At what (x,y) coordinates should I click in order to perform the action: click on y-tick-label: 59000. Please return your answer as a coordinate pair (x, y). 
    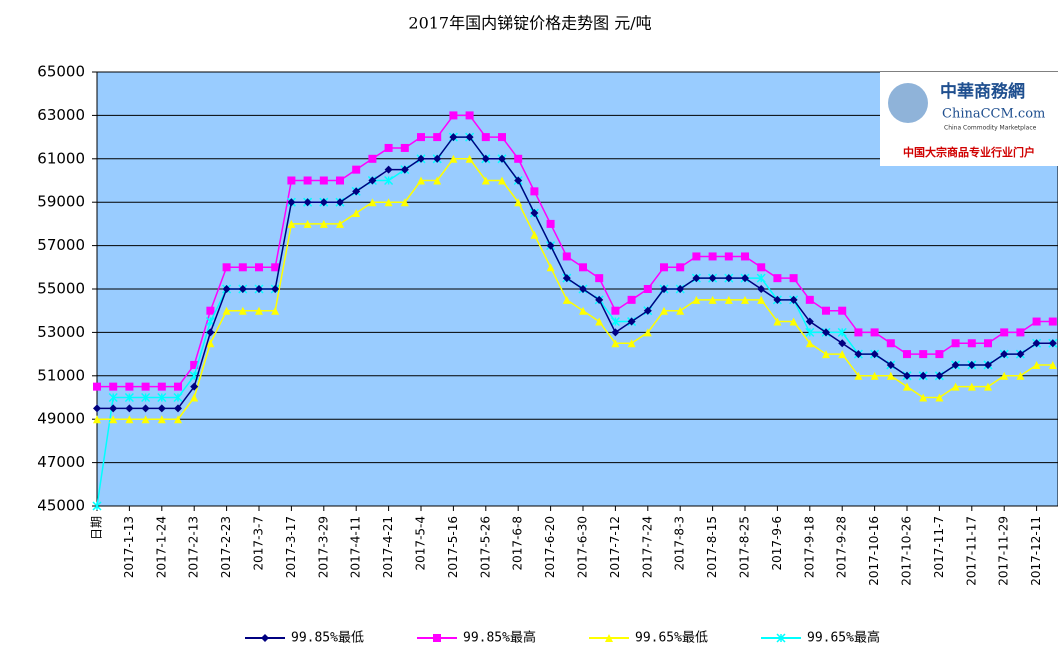
    Looking at the image, I should click on (61, 202).